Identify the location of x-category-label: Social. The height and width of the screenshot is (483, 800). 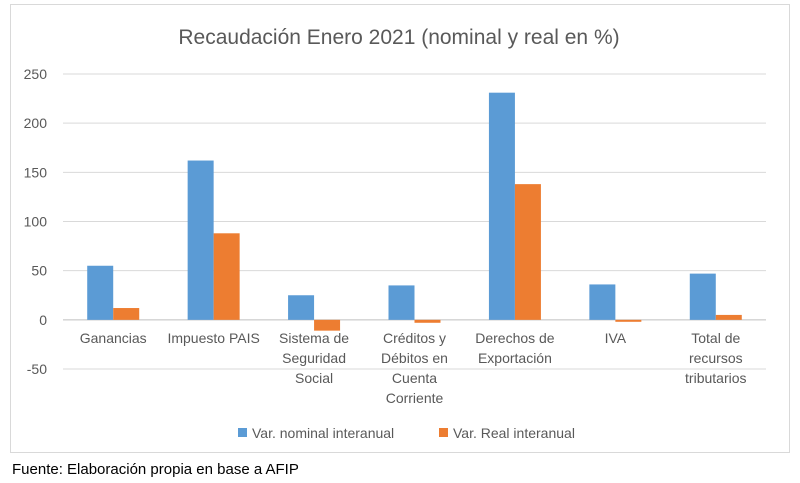
(314, 378).